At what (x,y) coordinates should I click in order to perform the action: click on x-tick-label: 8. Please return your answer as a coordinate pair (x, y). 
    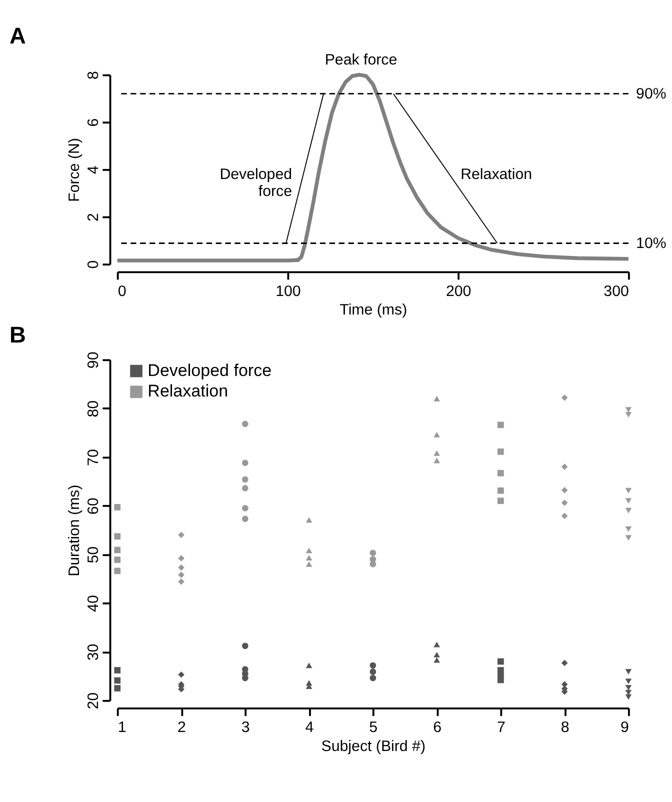
    Looking at the image, I should click on (565, 727).